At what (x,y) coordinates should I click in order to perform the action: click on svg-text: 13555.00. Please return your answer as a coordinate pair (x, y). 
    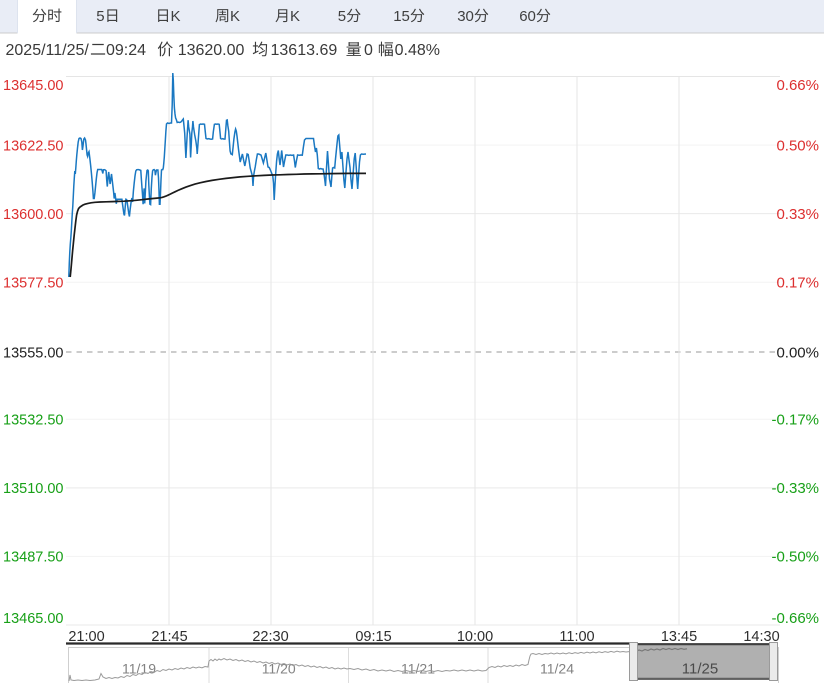
    Looking at the image, I should click on (33, 354).